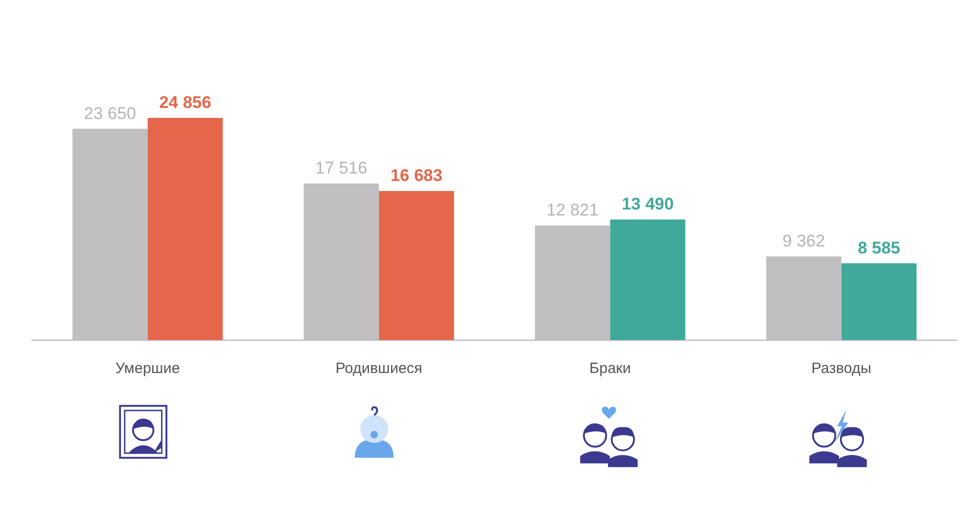  I want to click on data-label: 9 362, so click(804, 241).